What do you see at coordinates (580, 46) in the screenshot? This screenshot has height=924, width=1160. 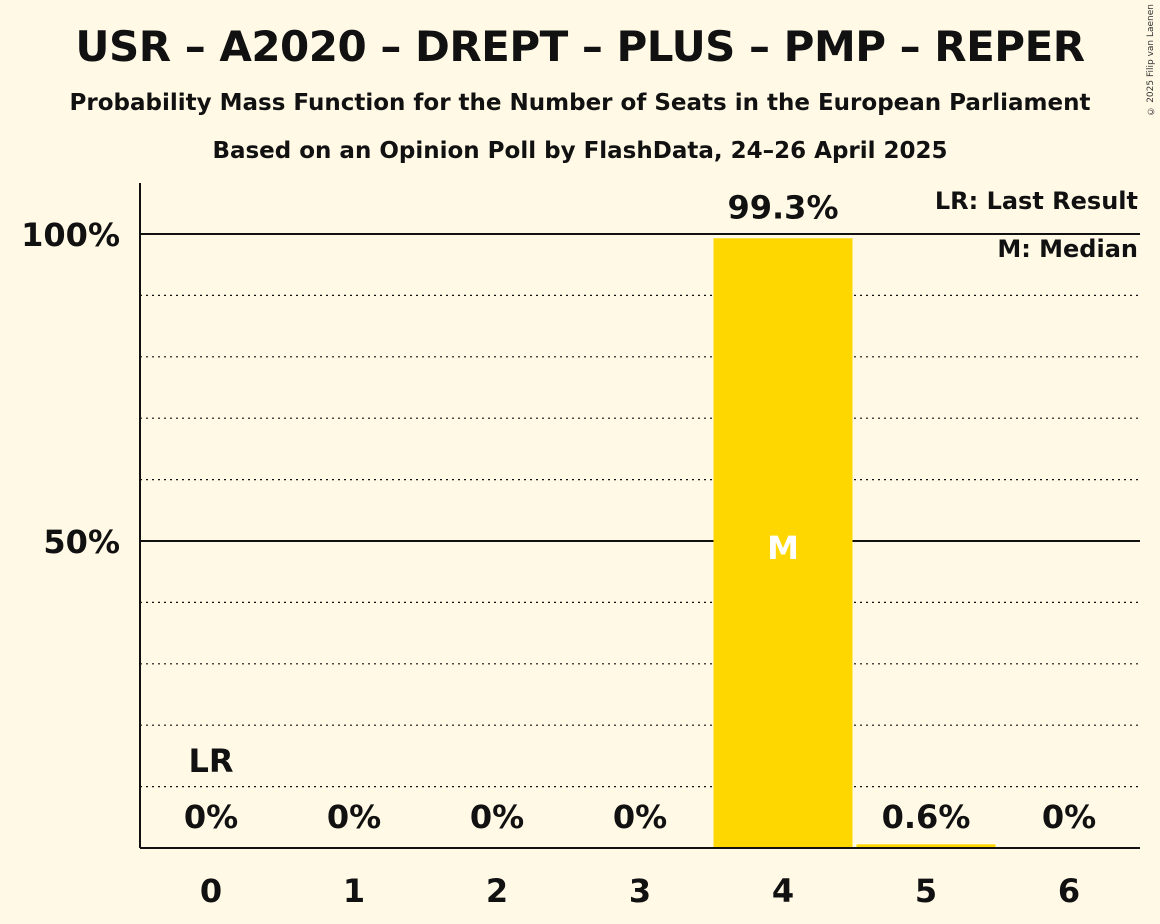 I see `chart-title: USR – A2020 – DREPT – PLUS – PMP – REPER` at bounding box center [580, 46].